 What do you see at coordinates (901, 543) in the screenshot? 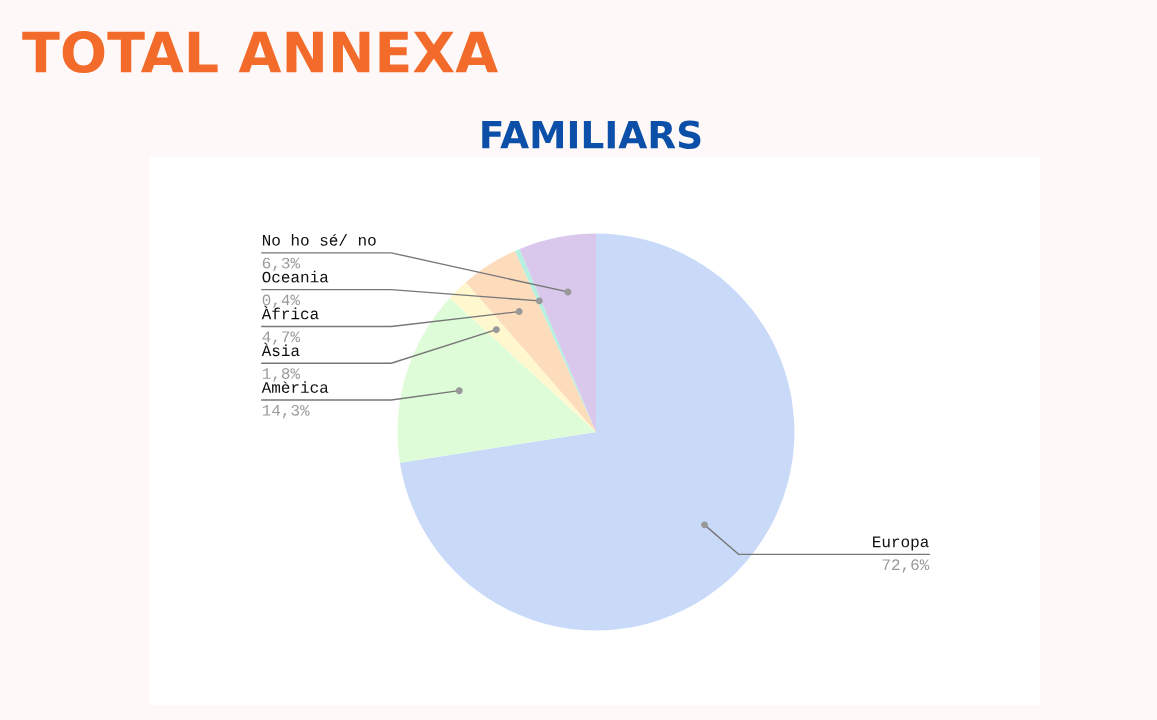
I see `slice-label: Europa` at bounding box center [901, 543].